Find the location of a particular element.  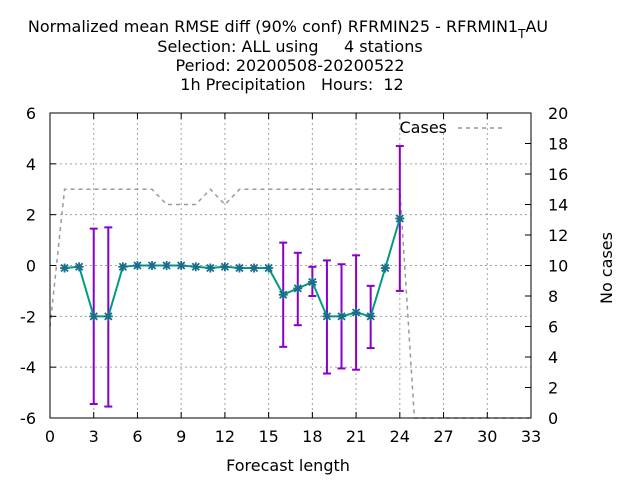

y-tick-label: -6 is located at coordinates (28, 418).